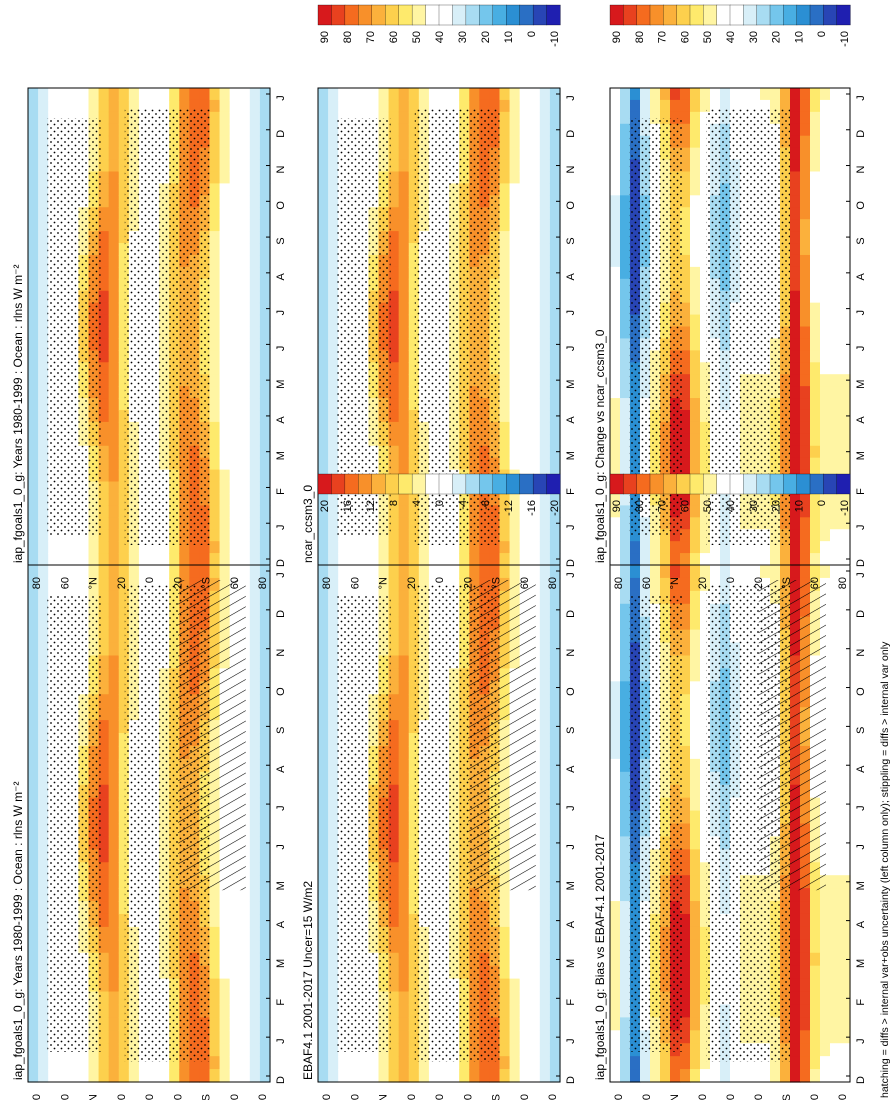 This screenshot has height=1100, width=895. I want to click on month-tick-label: N, so click(571, 653).